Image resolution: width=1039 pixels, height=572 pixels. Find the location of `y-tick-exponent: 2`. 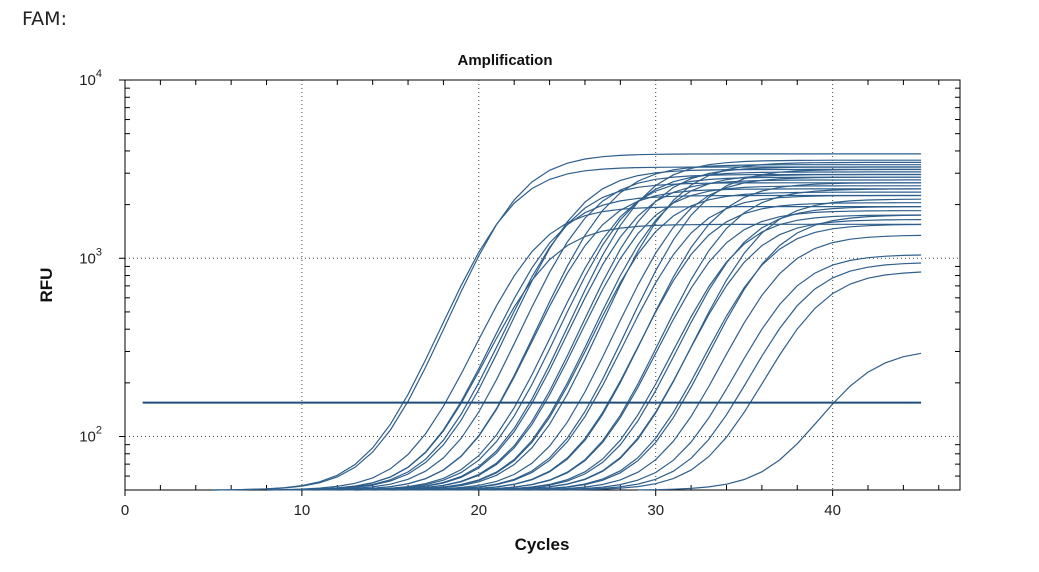

y-tick-exponent: 2 is located at coordinates (99, 431).